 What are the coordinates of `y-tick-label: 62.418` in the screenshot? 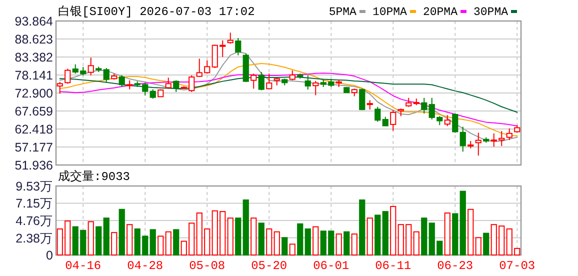 It's located at (34, 129).